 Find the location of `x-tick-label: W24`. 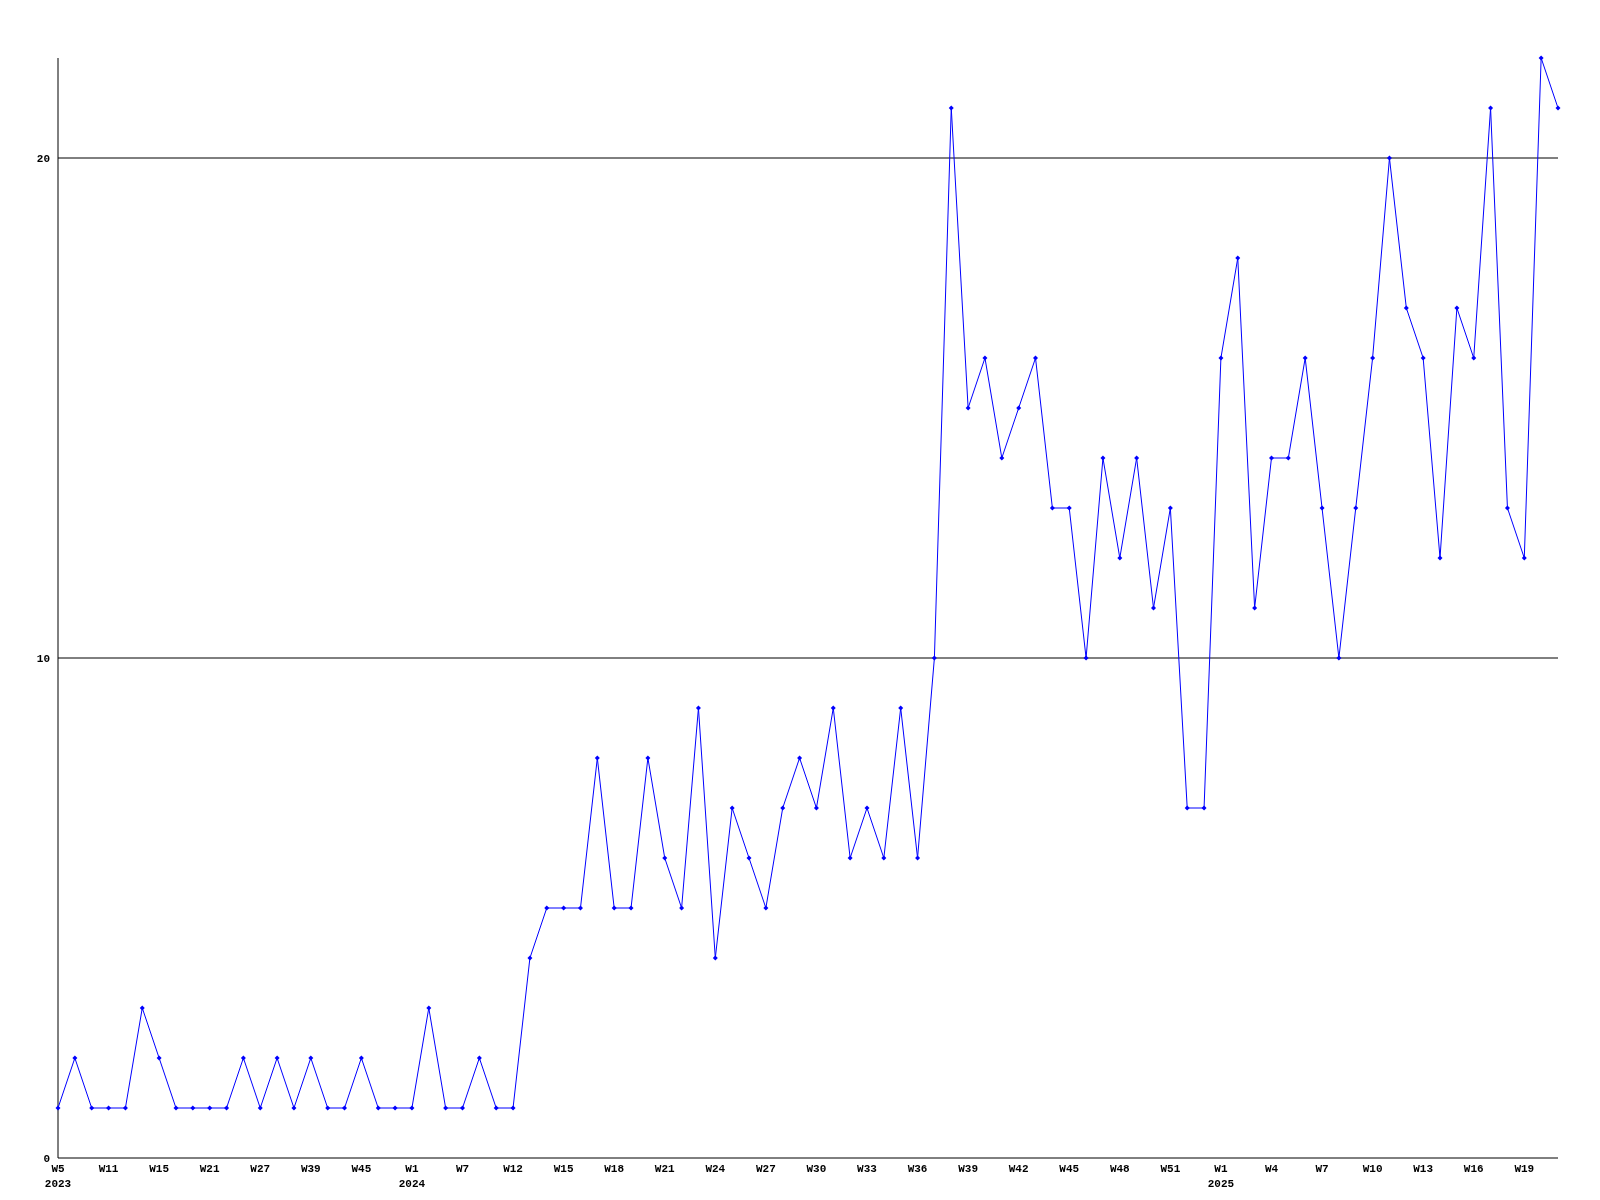

x-tick-label: W24 is located at coordinates (715, 1169).